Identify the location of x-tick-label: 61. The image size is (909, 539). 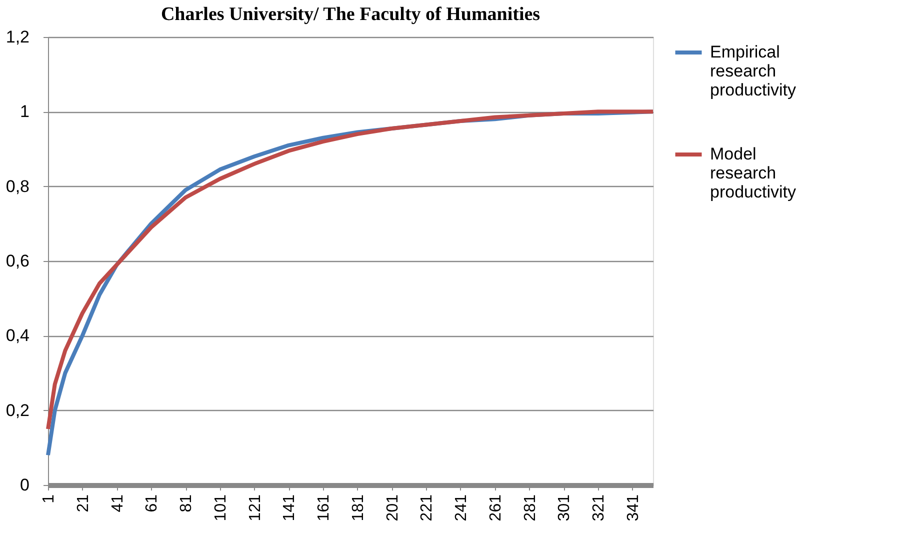
(152, 503).